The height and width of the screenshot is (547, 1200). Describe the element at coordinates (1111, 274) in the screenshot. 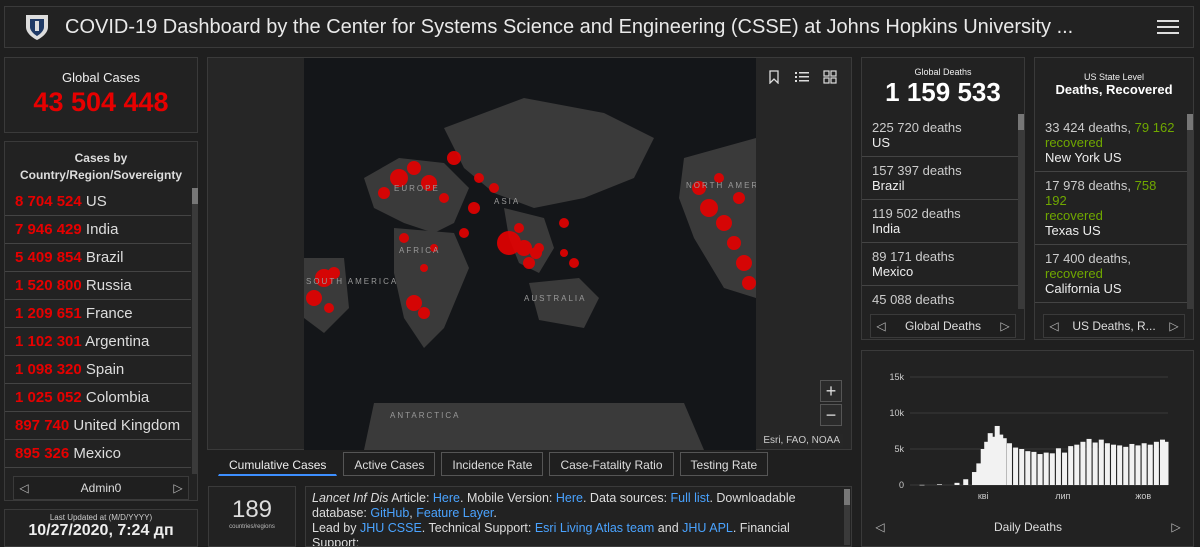

I see `us-state-row: 17 400 deaths, recovered California US` at that location.